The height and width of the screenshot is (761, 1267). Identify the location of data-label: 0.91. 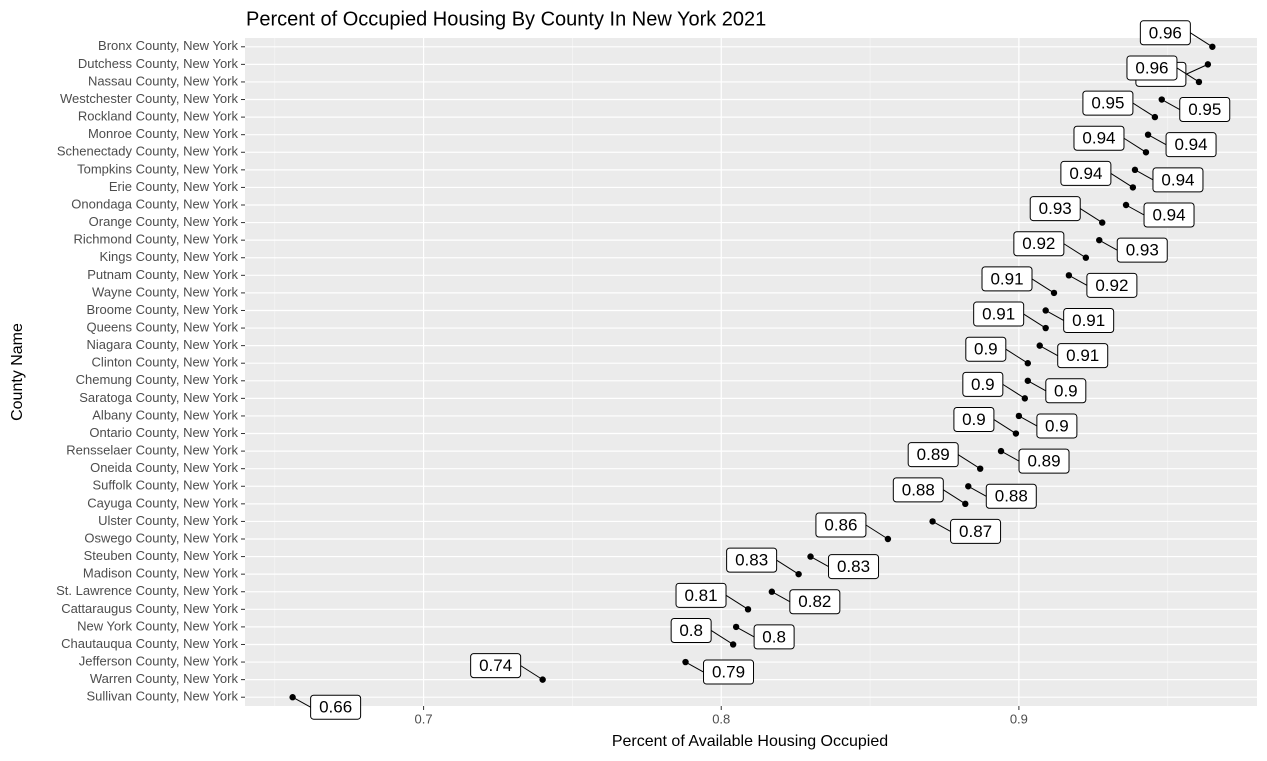
(1088, 320).